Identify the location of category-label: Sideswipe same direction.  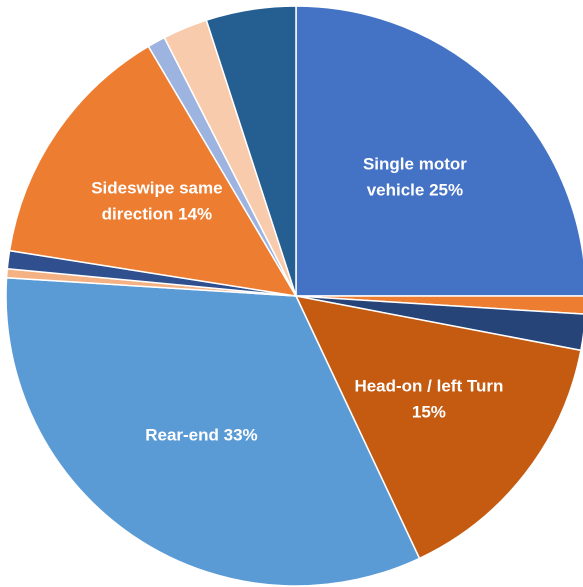
(157, 201).